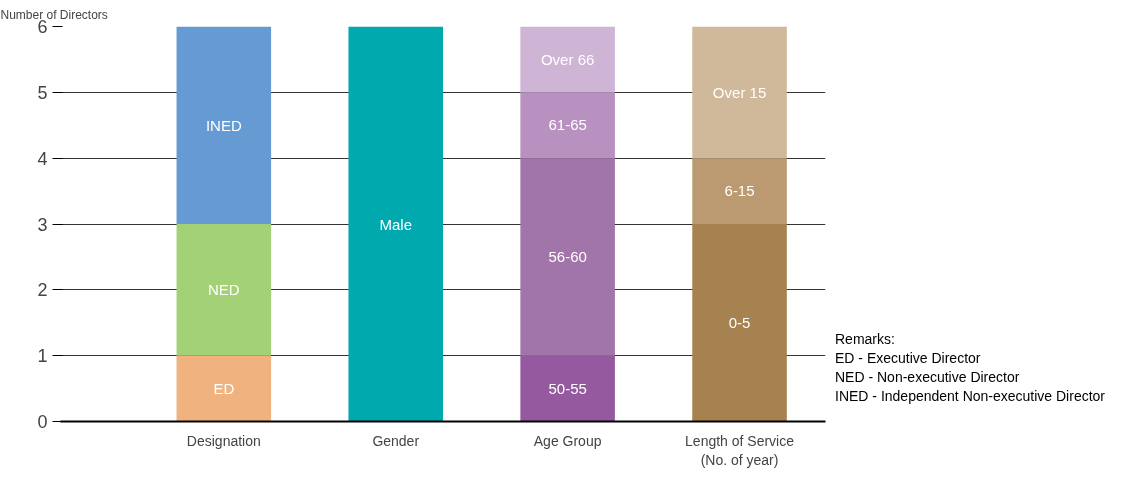 This screenshot has height=477, width=1147. I want to click on series-label: 56-60, so click(567, 256).